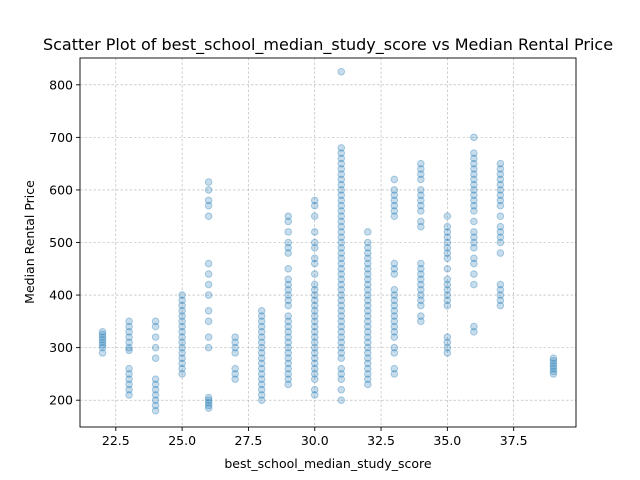 The width and height of the screenshot is (640, 480). I want to click on y-tick-label: 300, so click(61, 347).